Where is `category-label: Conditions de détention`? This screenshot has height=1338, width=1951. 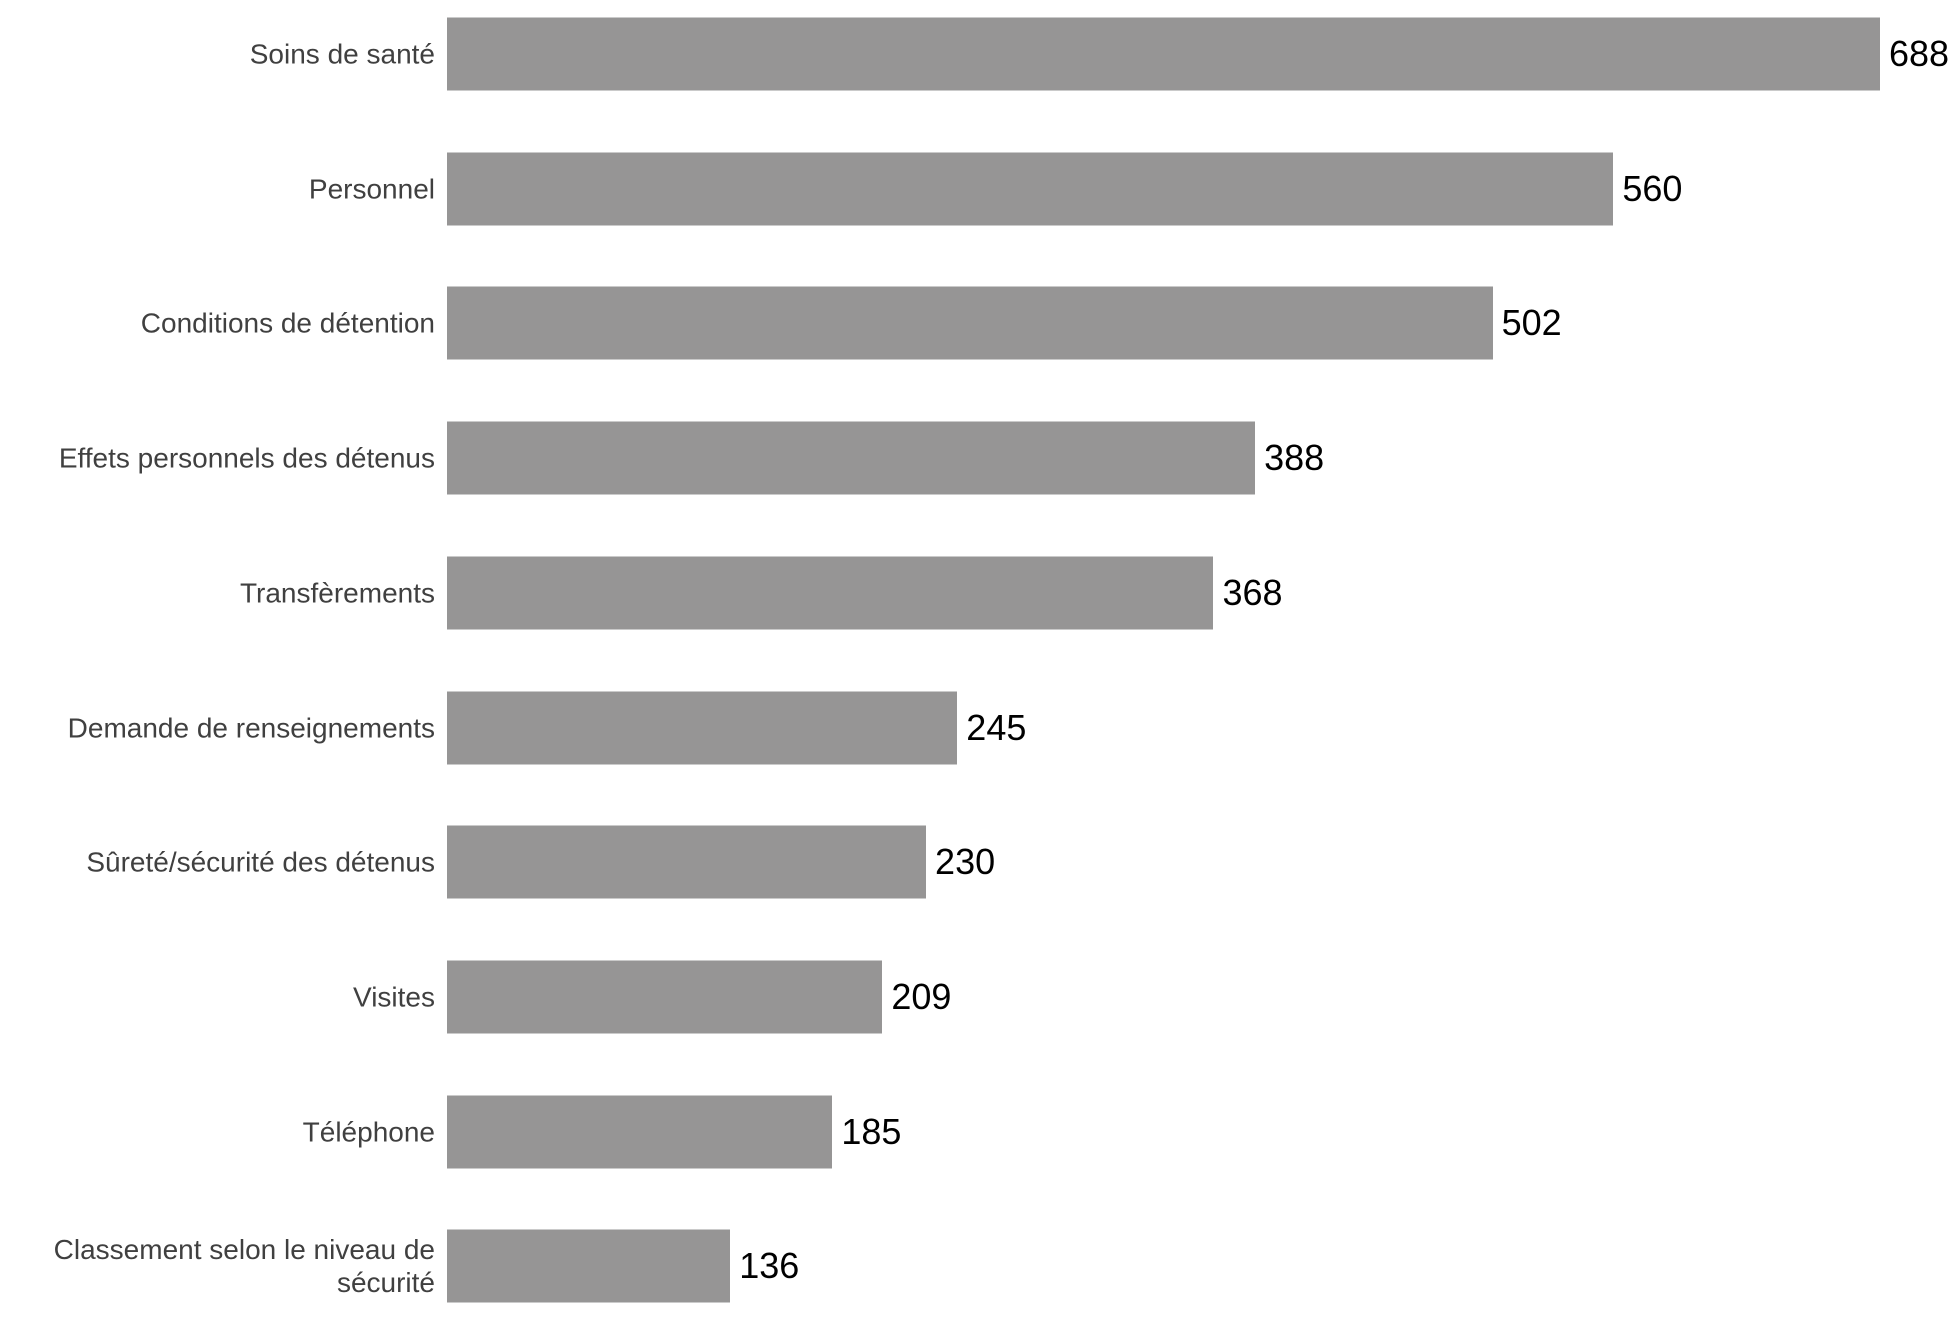
category-label: Conditions de détention is located at coordinates (287, 323).